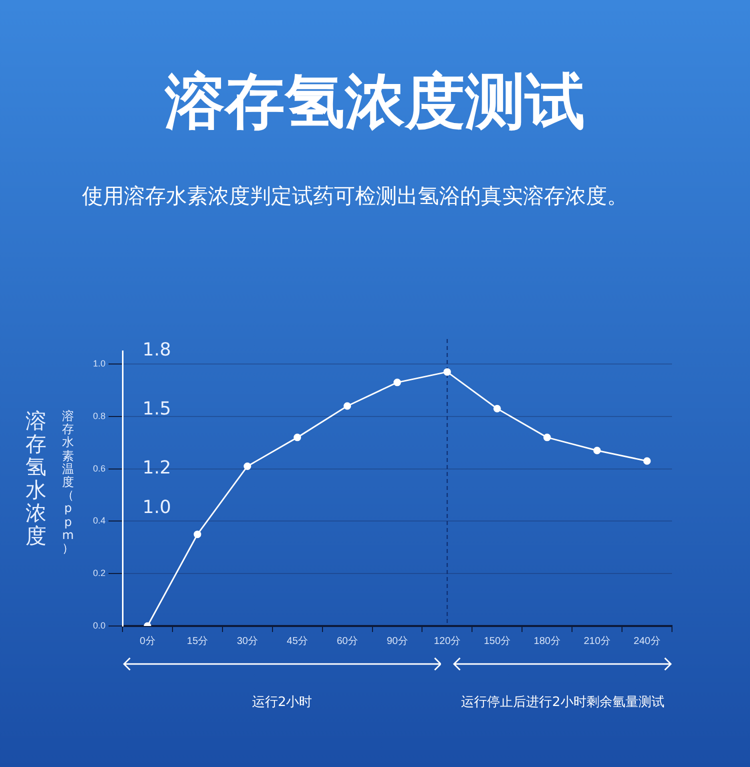 Image resolution: width=750 pixels, height=767 pixels. What do you see at coordinates (157, 350) in the screenshot?
I see `y2-tick-label: 1.8` at bounding box center [157, 350].